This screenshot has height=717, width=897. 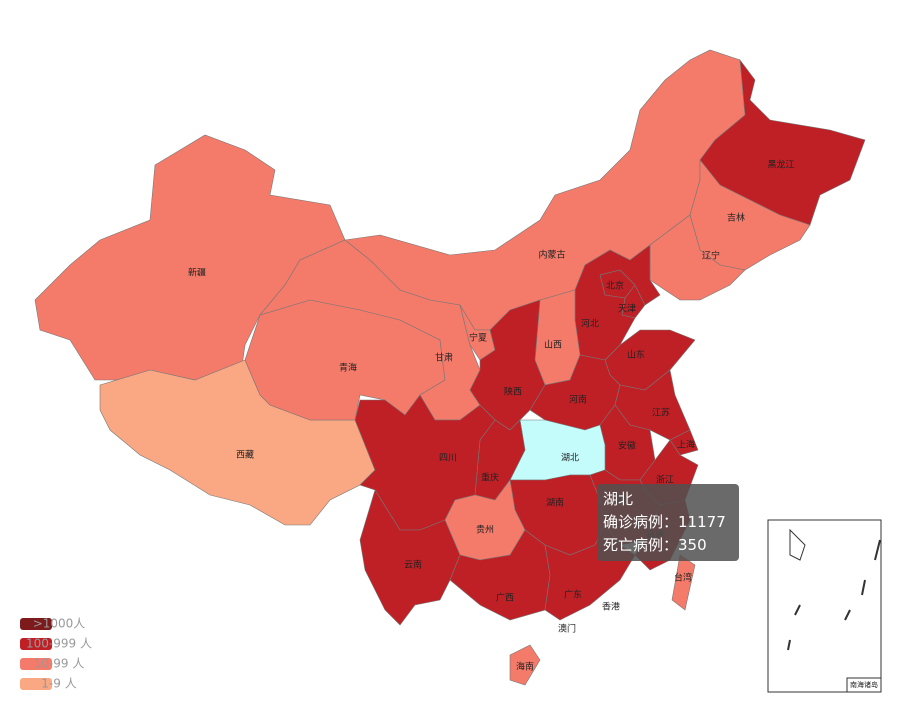 I want to click on tooltip-value: 350, so click(x=692, y=545).